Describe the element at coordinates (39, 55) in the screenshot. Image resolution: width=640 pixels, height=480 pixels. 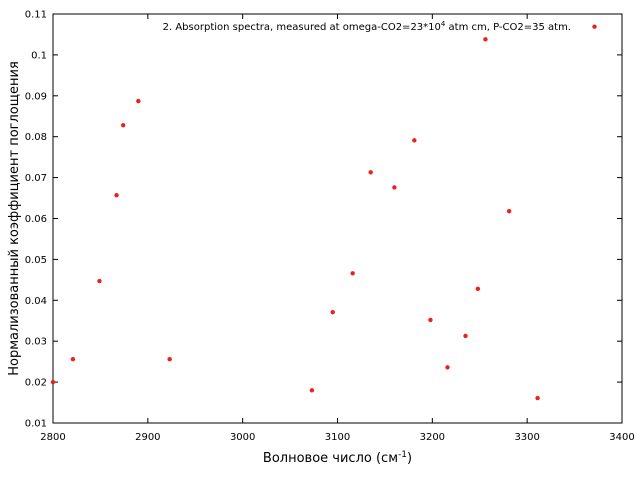
I see `y-tick-label: 0.1` at that location.